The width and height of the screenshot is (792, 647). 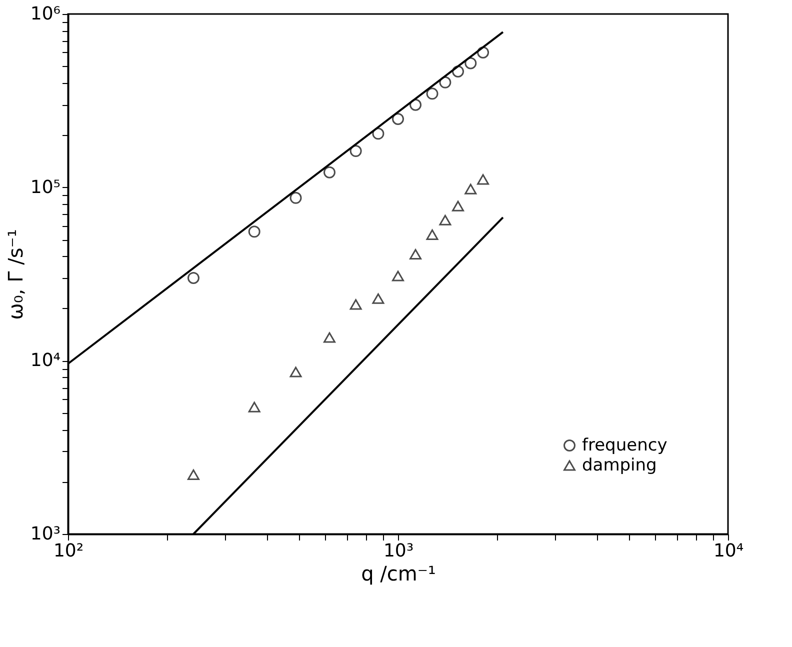 I want to click on x-tick-label: 10⁴, so click(x=728, y=551).